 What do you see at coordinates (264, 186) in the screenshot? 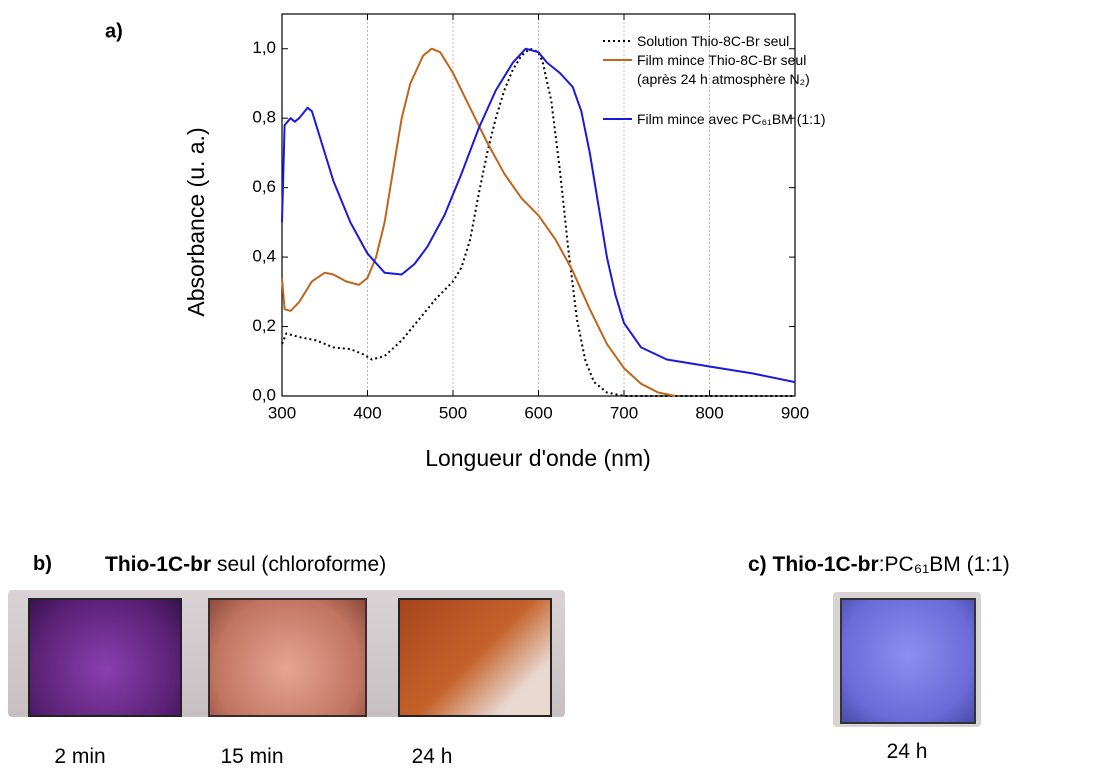
I see `y-tick-label: 0,6` at bounding box center [264, 186].